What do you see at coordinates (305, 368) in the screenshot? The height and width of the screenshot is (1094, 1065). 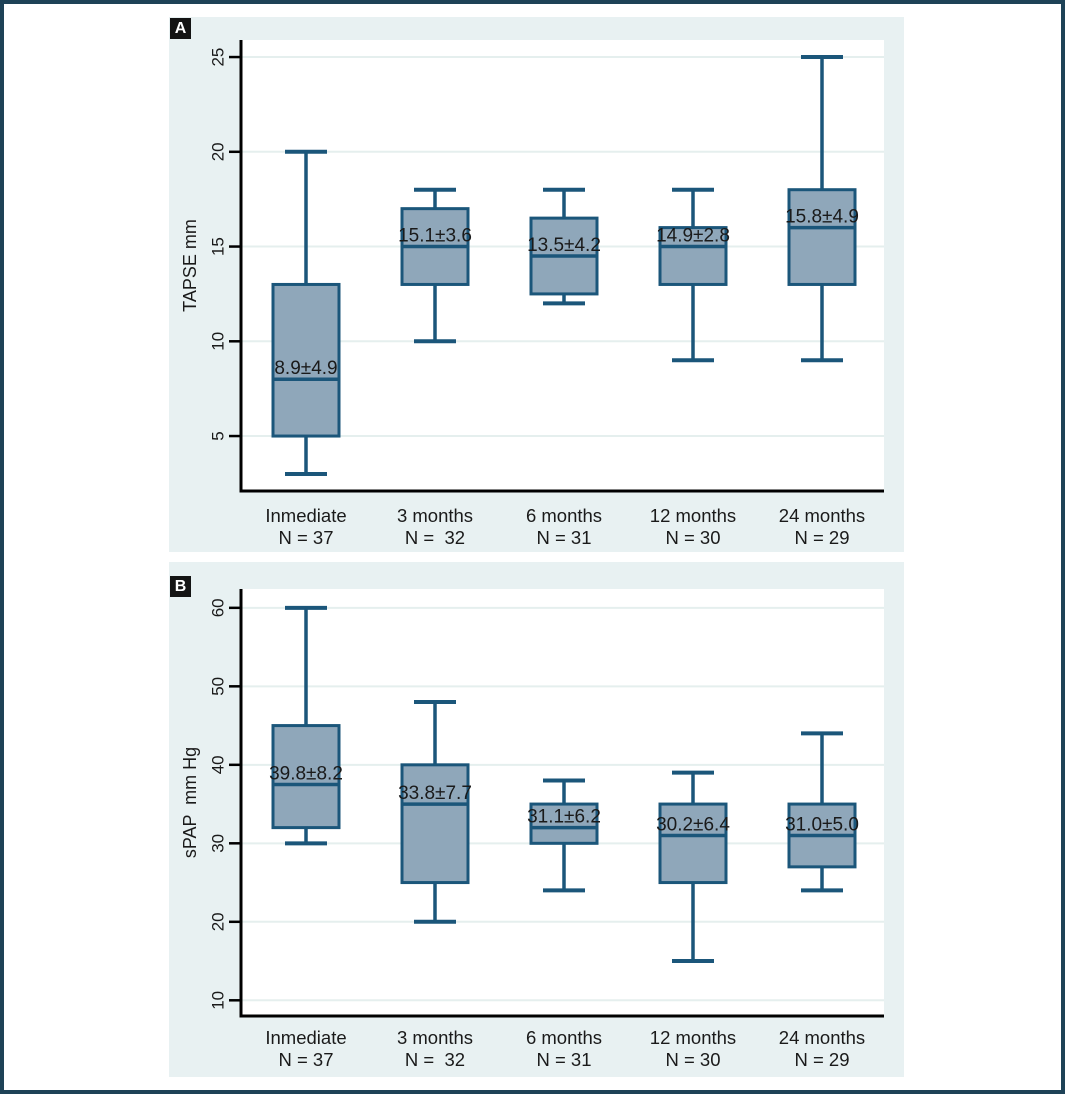 I see `mean-sd-label: 8.9±4.9` at bounding box center [305, 368].